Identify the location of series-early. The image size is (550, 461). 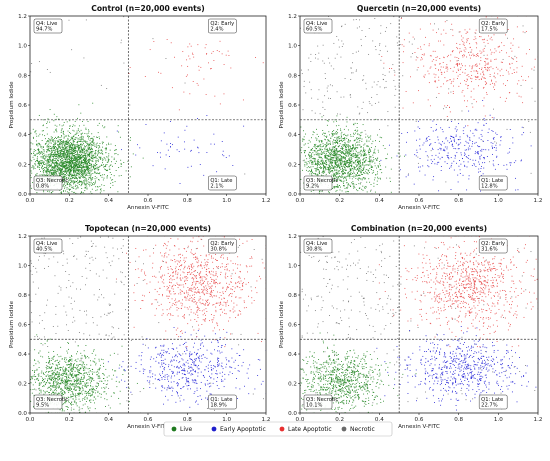
(456, 146).